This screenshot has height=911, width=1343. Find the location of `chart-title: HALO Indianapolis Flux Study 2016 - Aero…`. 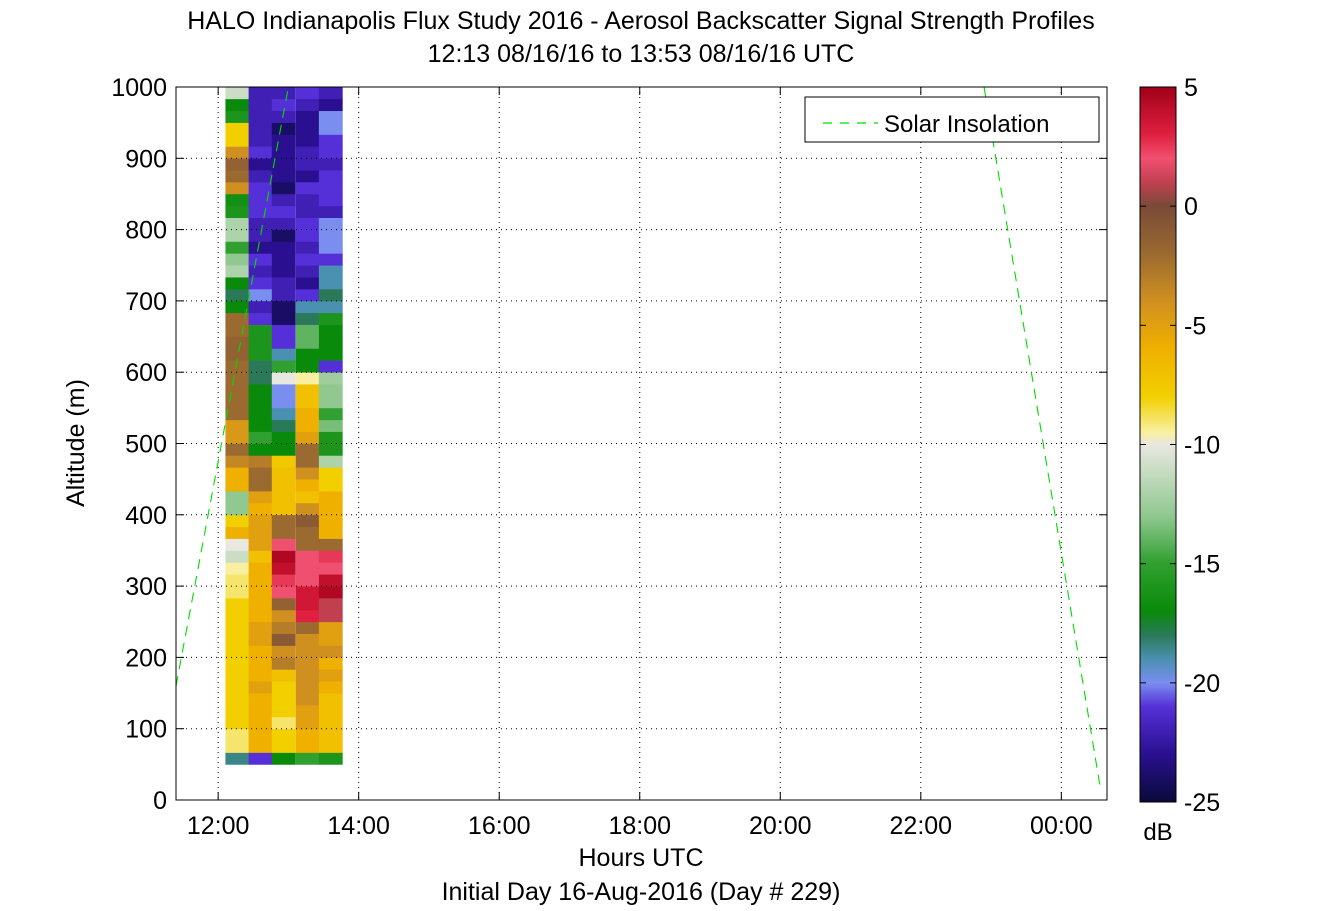

chart-title: HALO Indianapolis Flux Study 2016 - Aero… is located at coordinates (640, 21).